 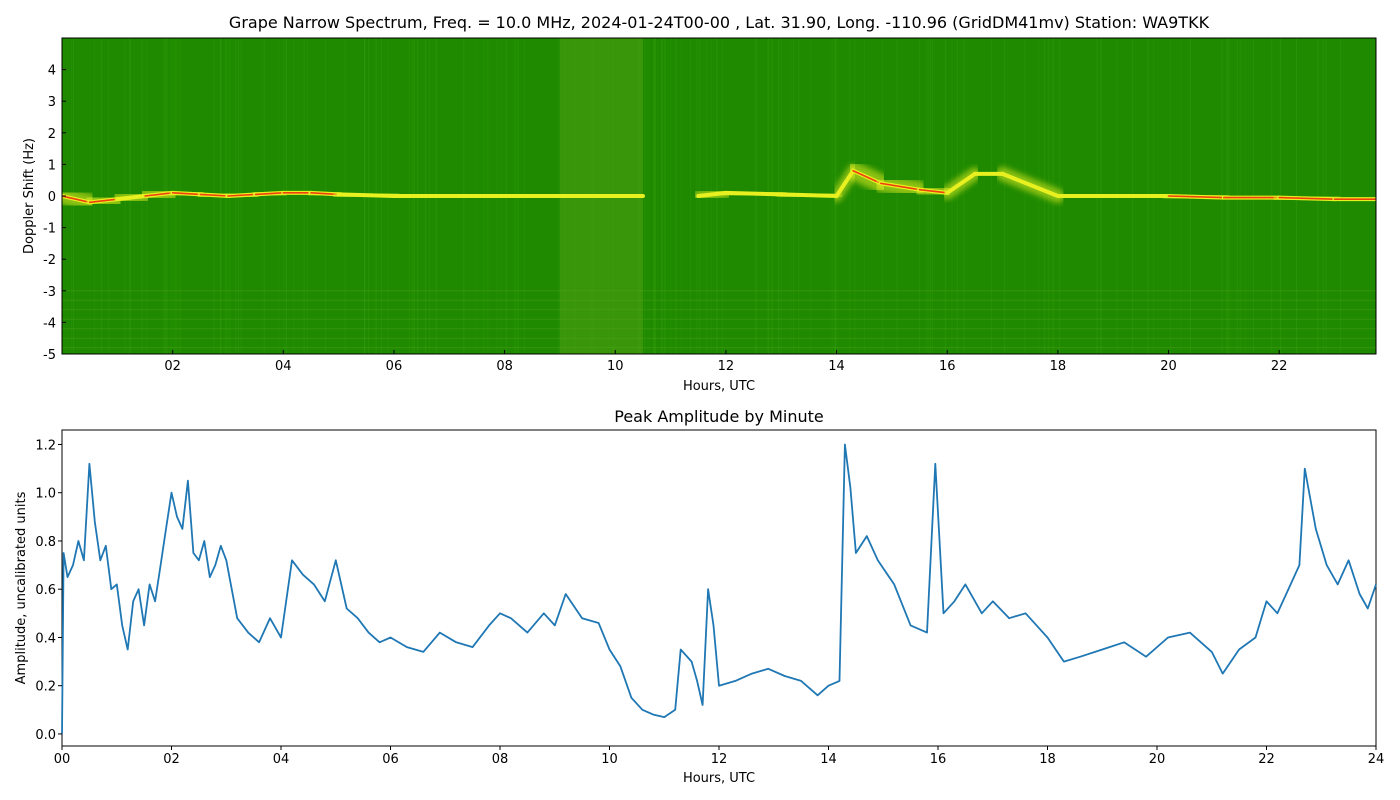 I want to click on spectrogram-x-ticks: 02 04 06 08 10 12 14 16 18 20 22, so click(x=725, y=362).